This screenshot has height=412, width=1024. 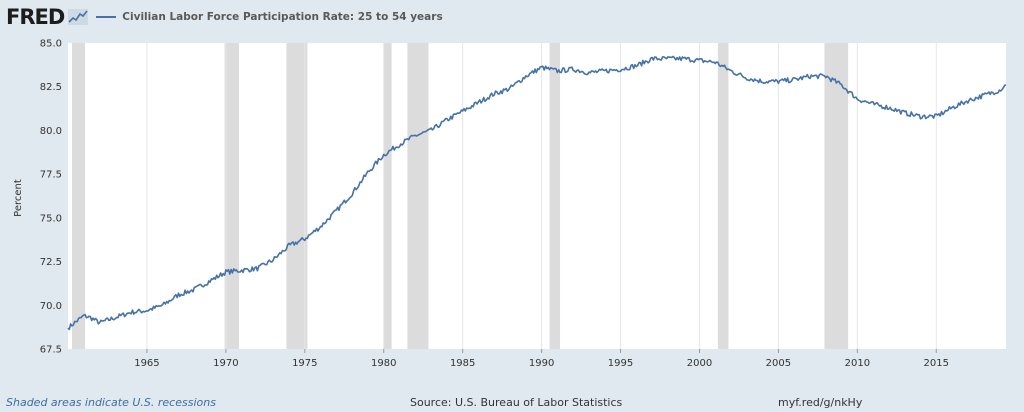 I want to click on y-tick-label: 75.0, so click(x=51, y=218).